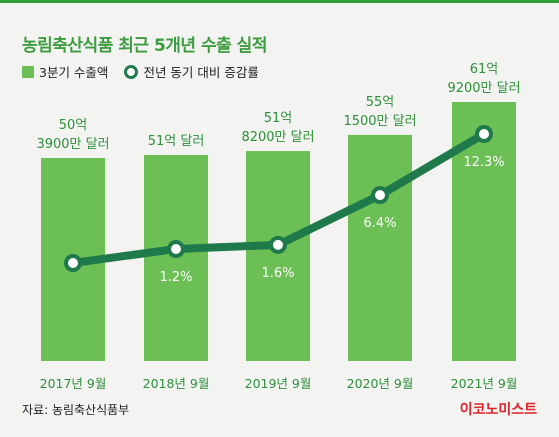  Describe the element at coordinates (380, 383) in the screenshot. I see `x-tick-label-3: 2020년 9월` at that location.